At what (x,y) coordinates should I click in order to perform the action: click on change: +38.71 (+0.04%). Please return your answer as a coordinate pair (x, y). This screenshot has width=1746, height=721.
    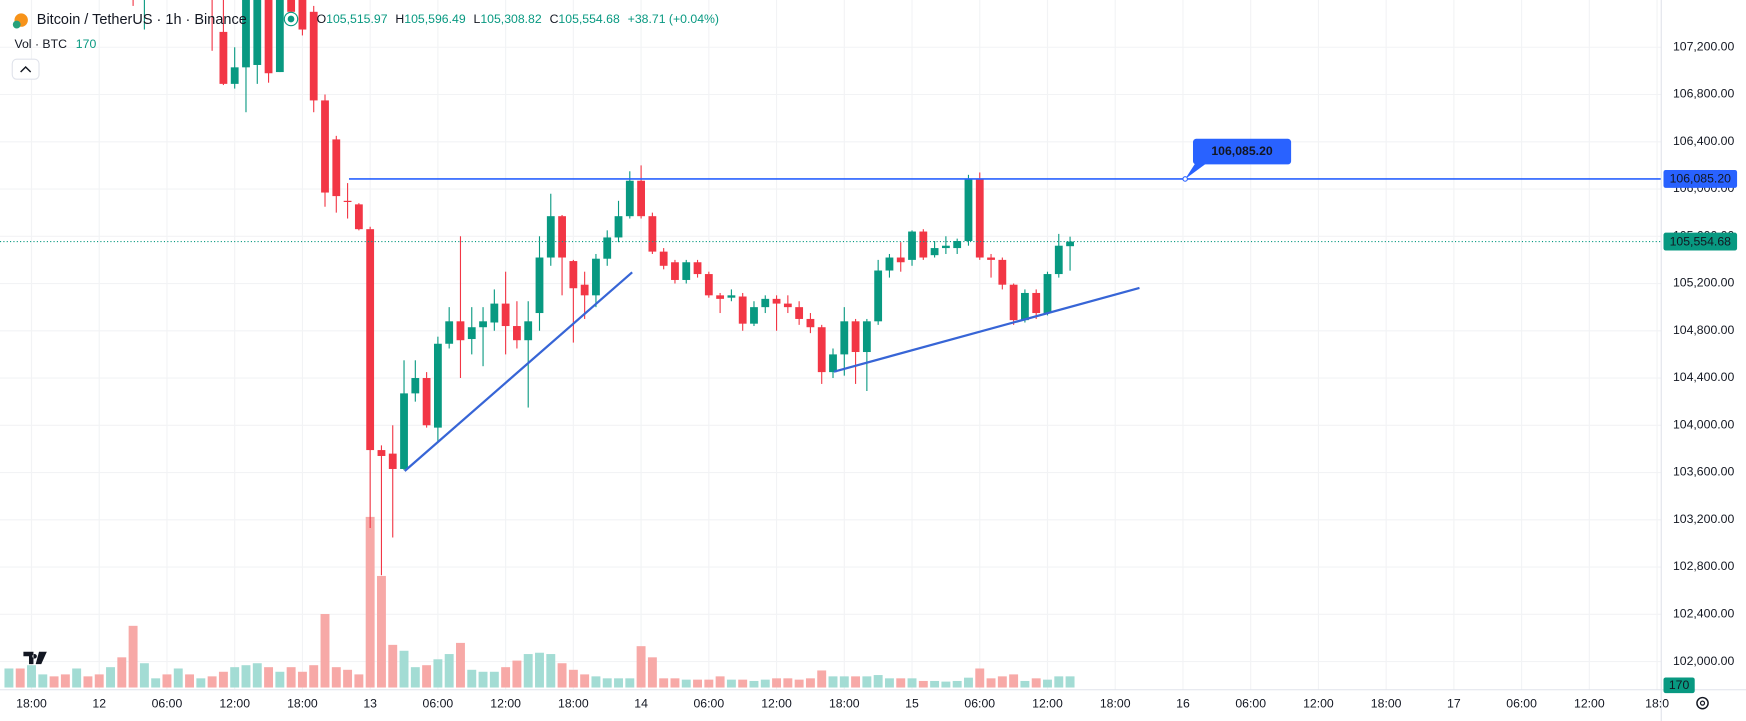
    Looking at the image, I should click on (673, 19).